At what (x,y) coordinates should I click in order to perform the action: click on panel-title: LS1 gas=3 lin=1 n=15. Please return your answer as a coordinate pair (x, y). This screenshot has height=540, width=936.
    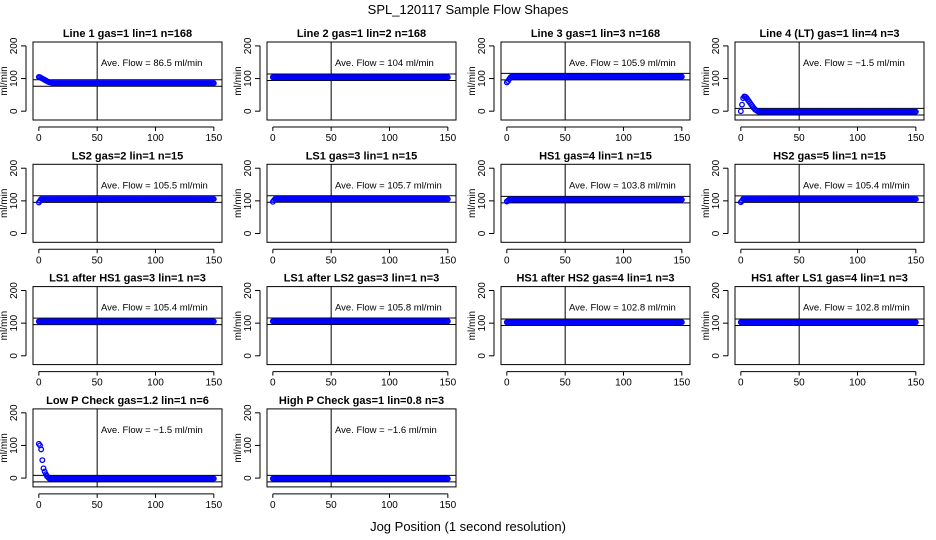
    Looking at the image, I should click on (362, 156).